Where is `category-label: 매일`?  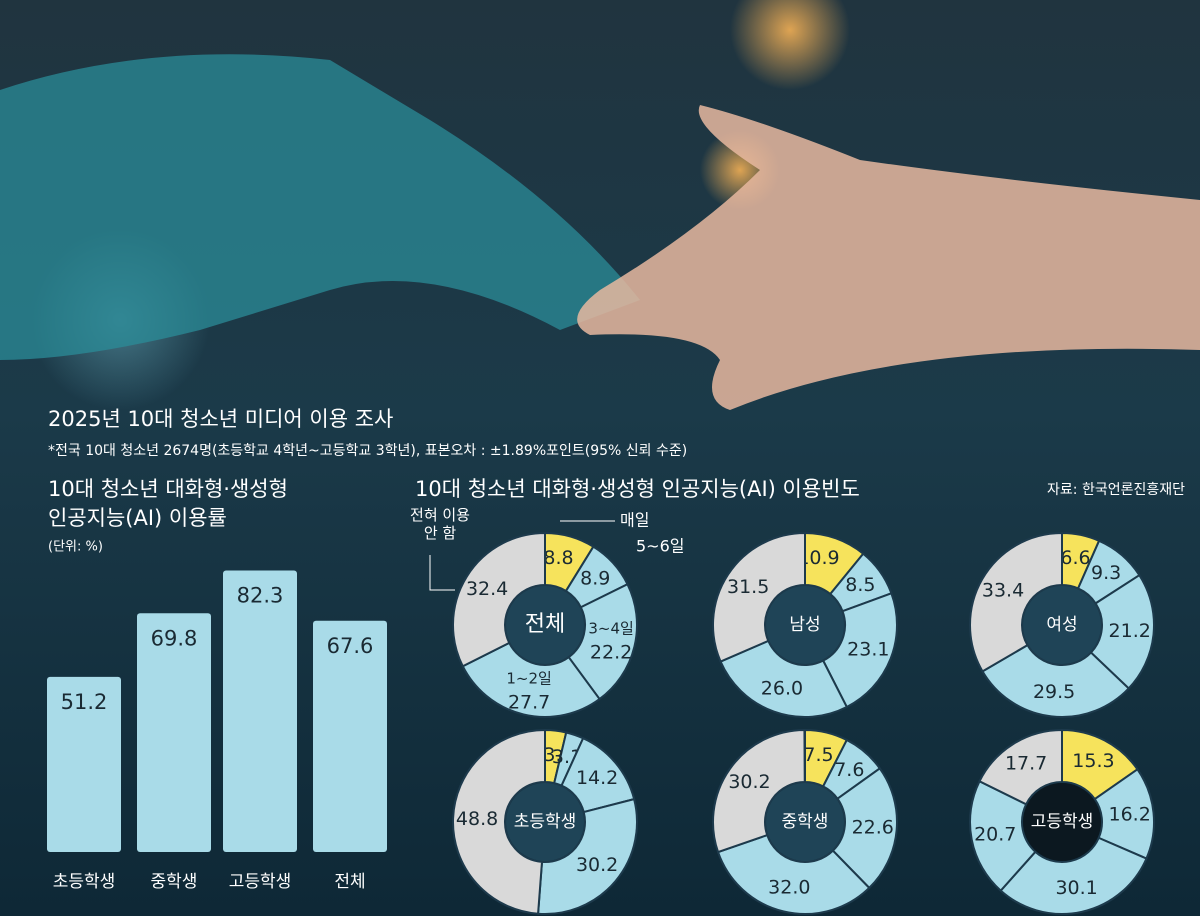 category-label: 매일 is located at coordinates (634, 520).